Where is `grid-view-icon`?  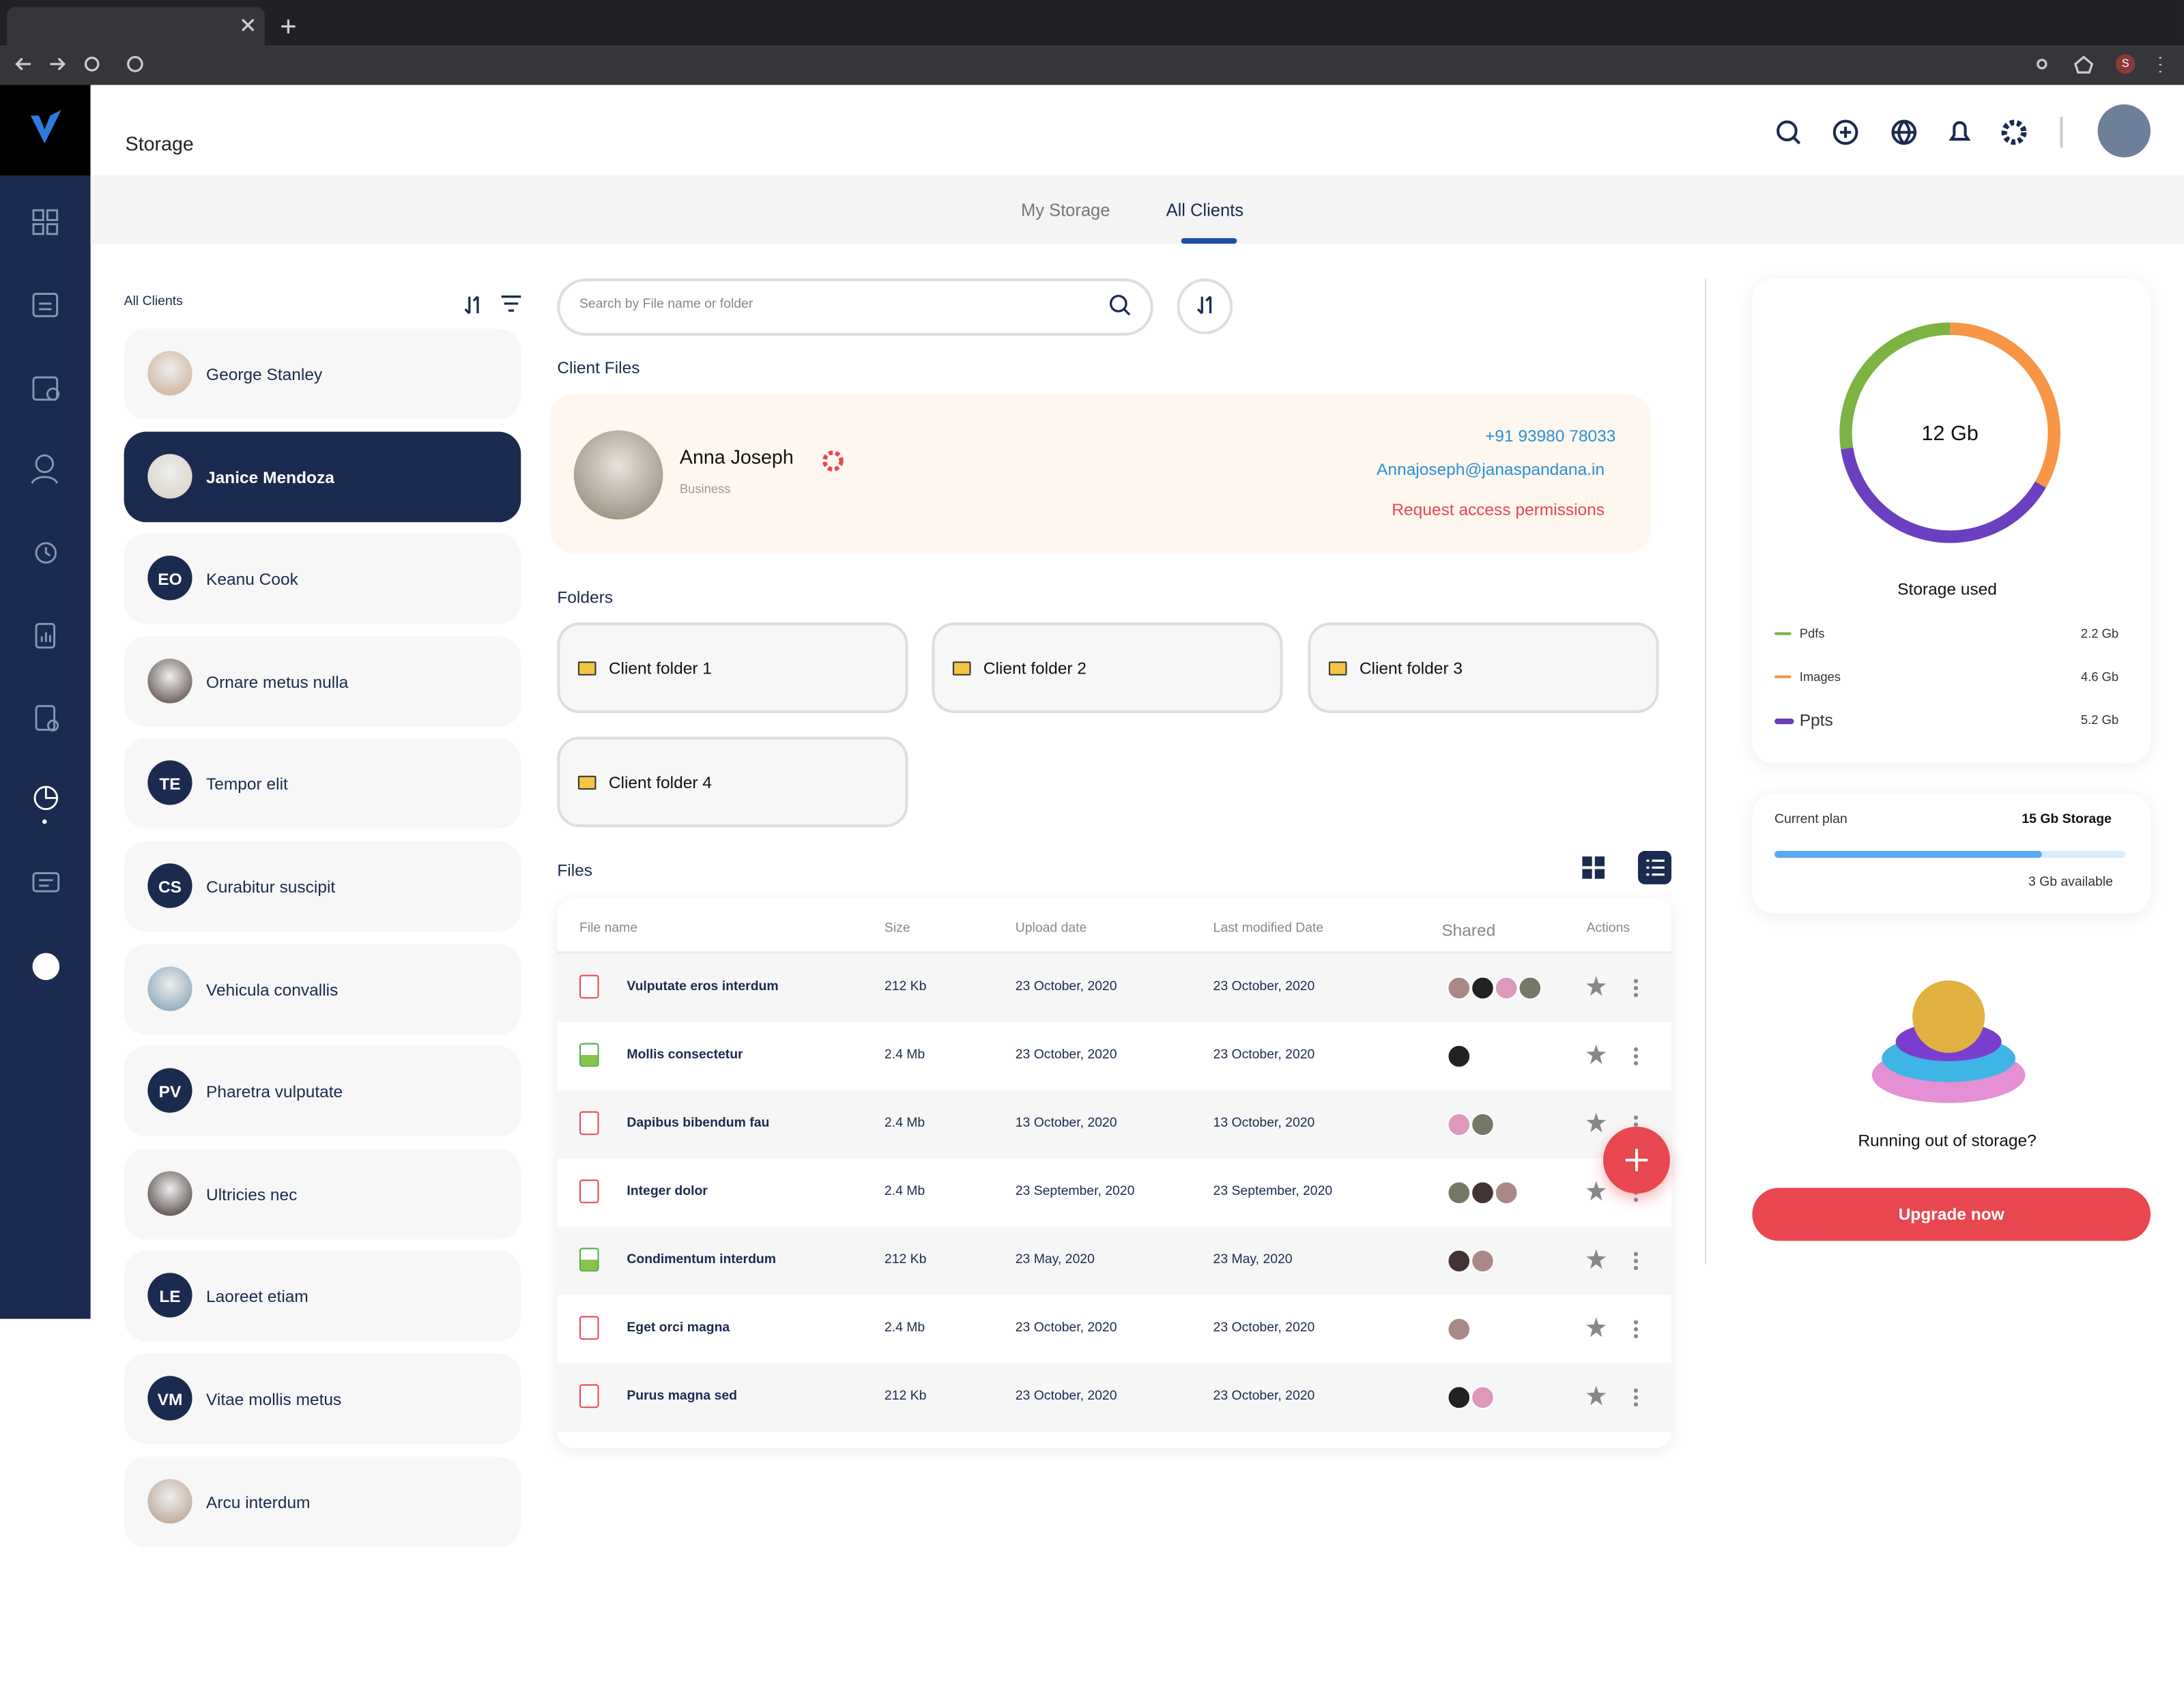 grid-view-icon is located at coordinates (1593, 867).